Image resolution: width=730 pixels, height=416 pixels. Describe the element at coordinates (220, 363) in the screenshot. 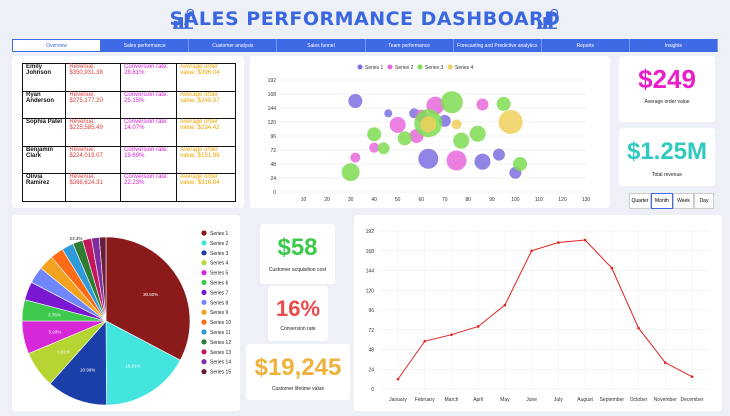

I see `legend-label: Series 14` at that location.